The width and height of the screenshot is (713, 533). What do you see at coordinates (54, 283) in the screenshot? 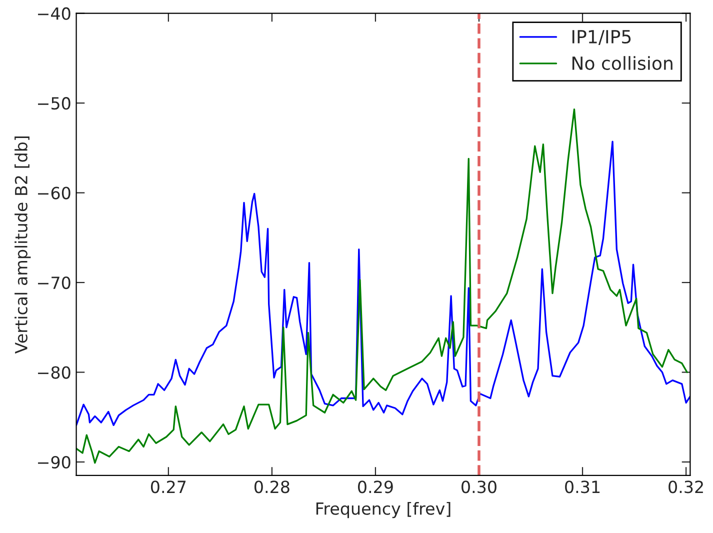
I see `y-tick-label: −70` at bounding box center [54, 283].